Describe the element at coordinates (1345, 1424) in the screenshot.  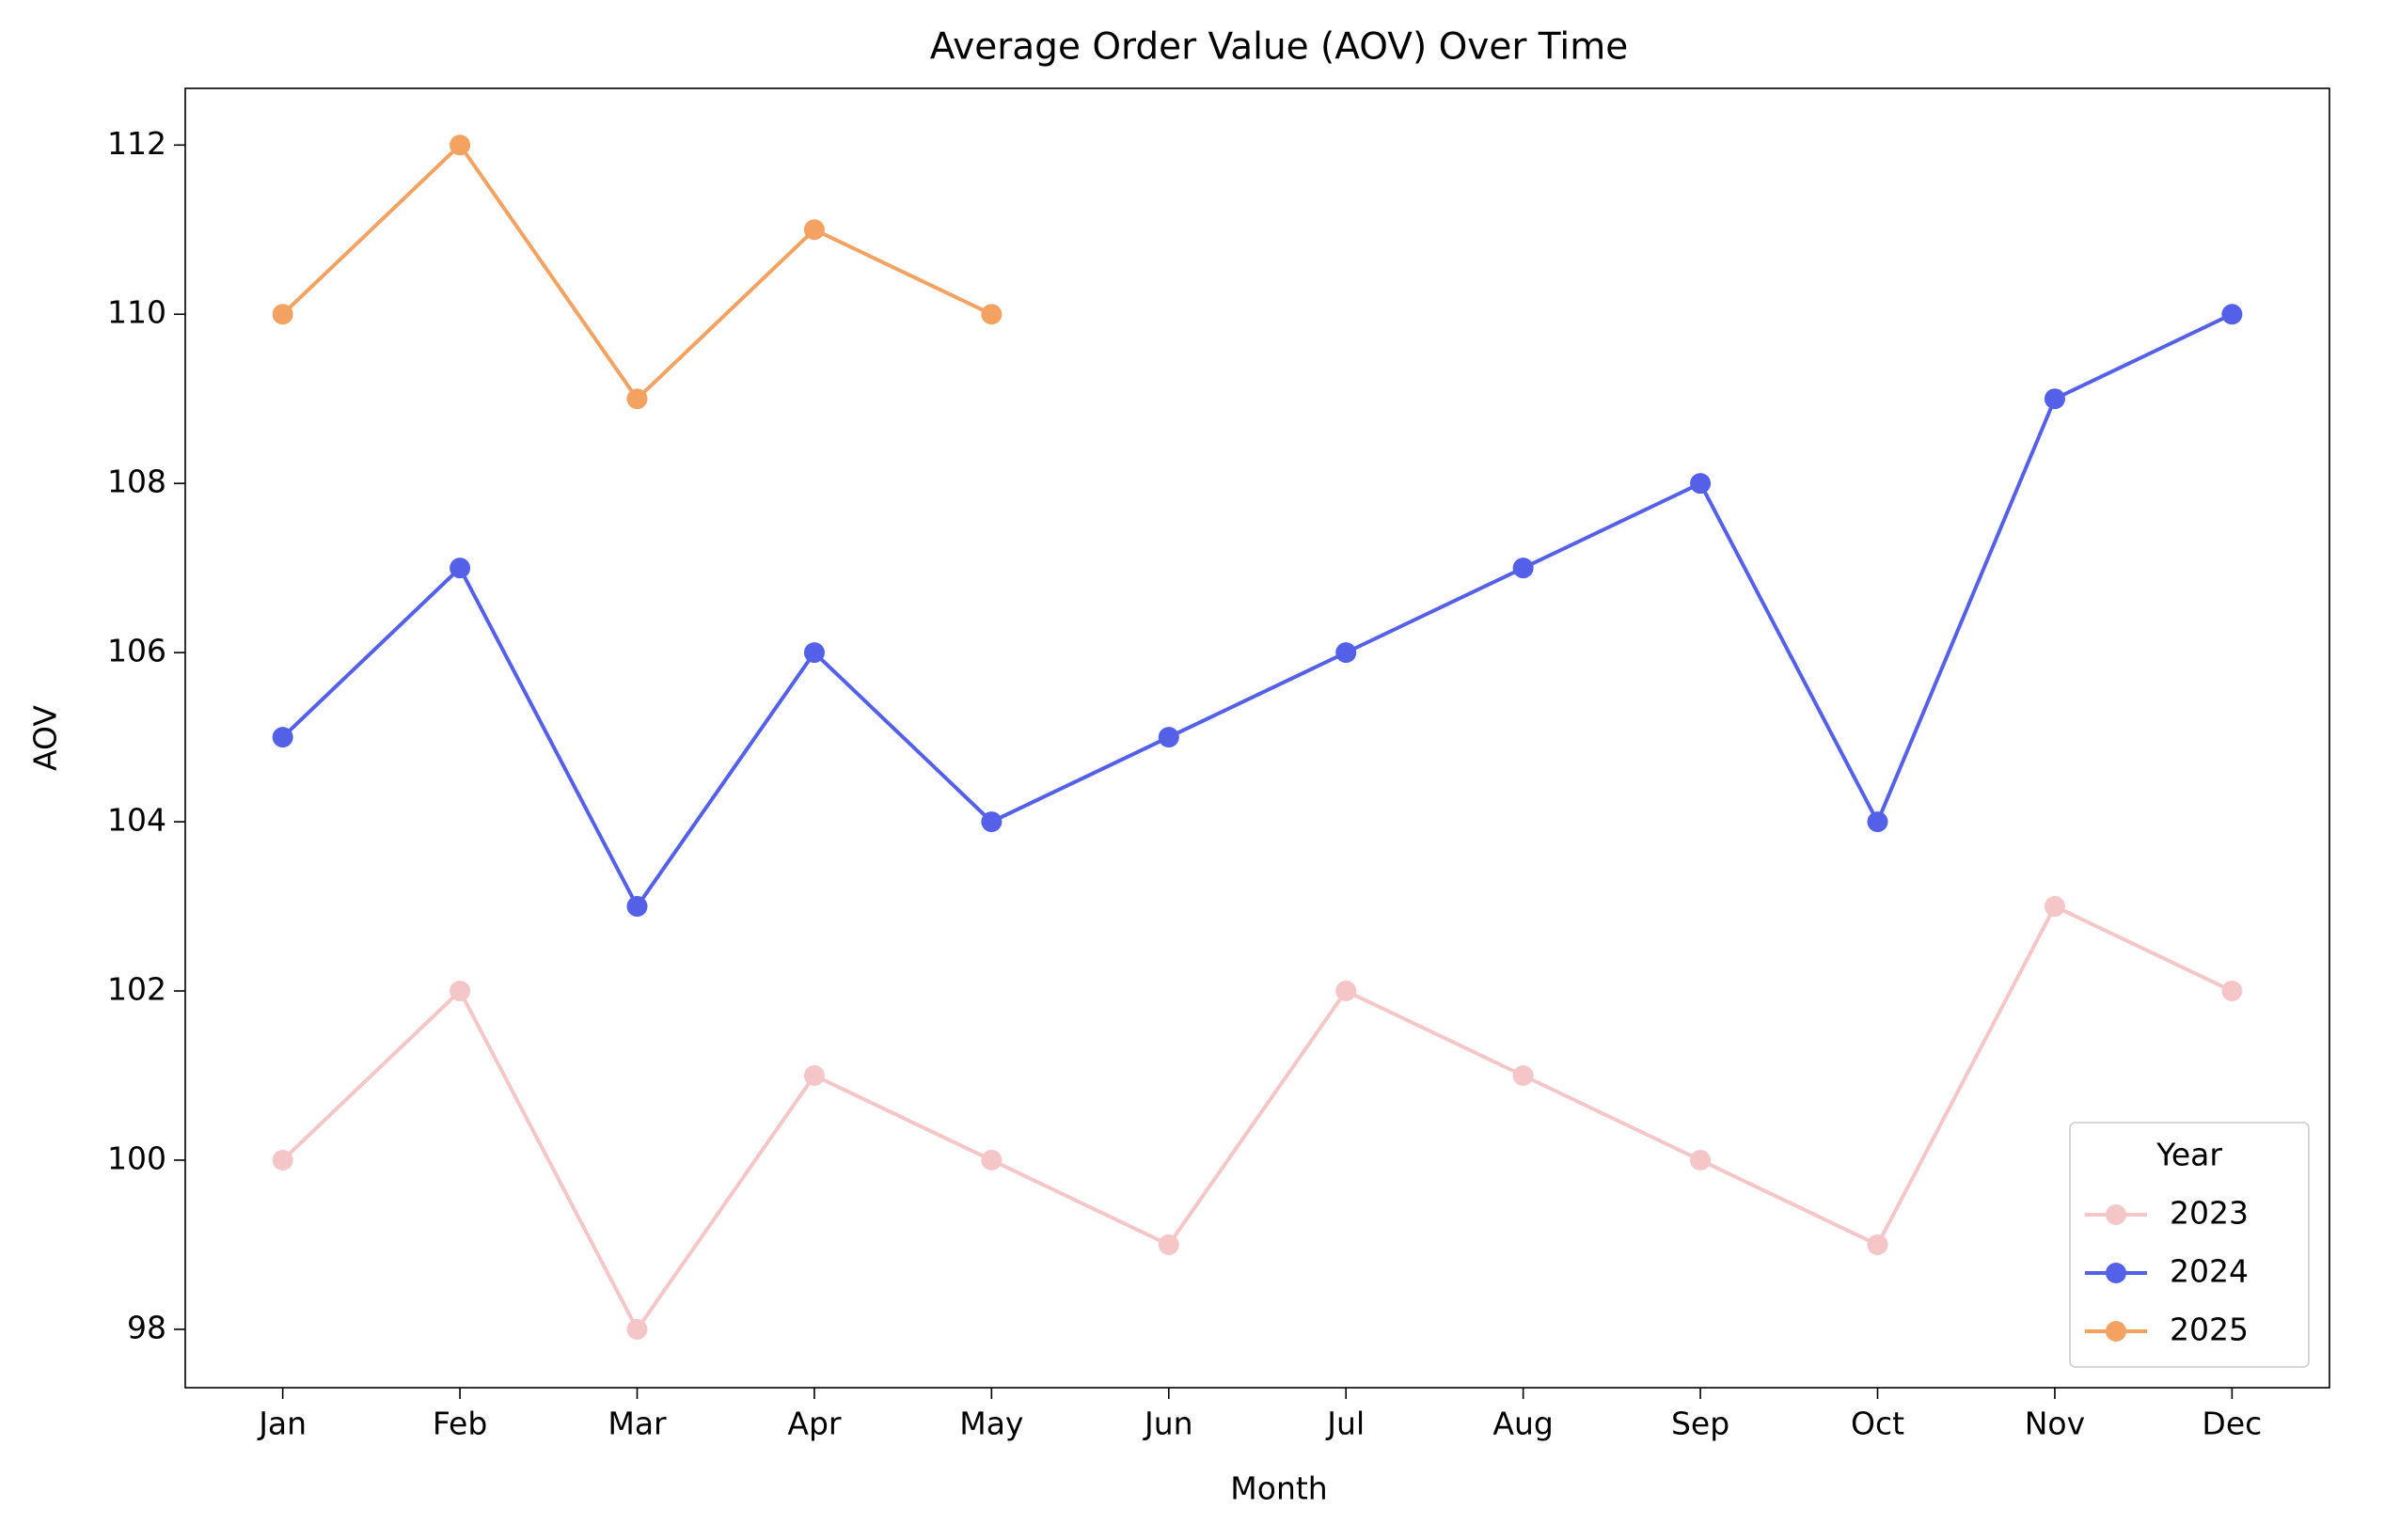
I see `x-tick-label: Jul` at that location.